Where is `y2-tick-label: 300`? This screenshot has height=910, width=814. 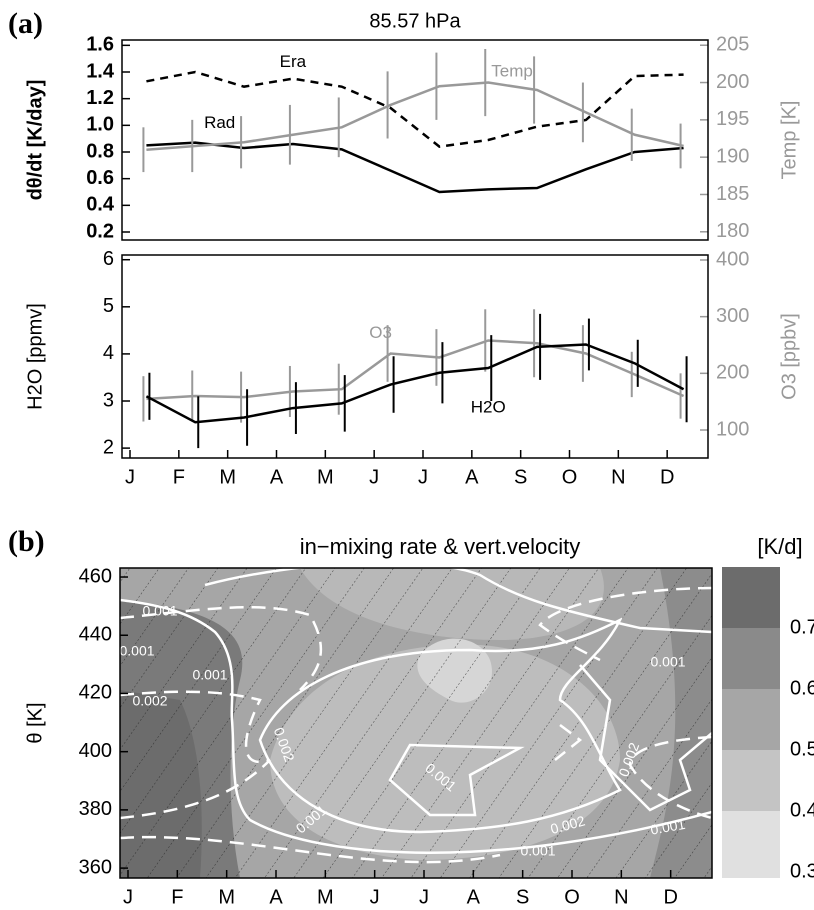
y2-tick-label: 300 is located at coordinates (732, 316).